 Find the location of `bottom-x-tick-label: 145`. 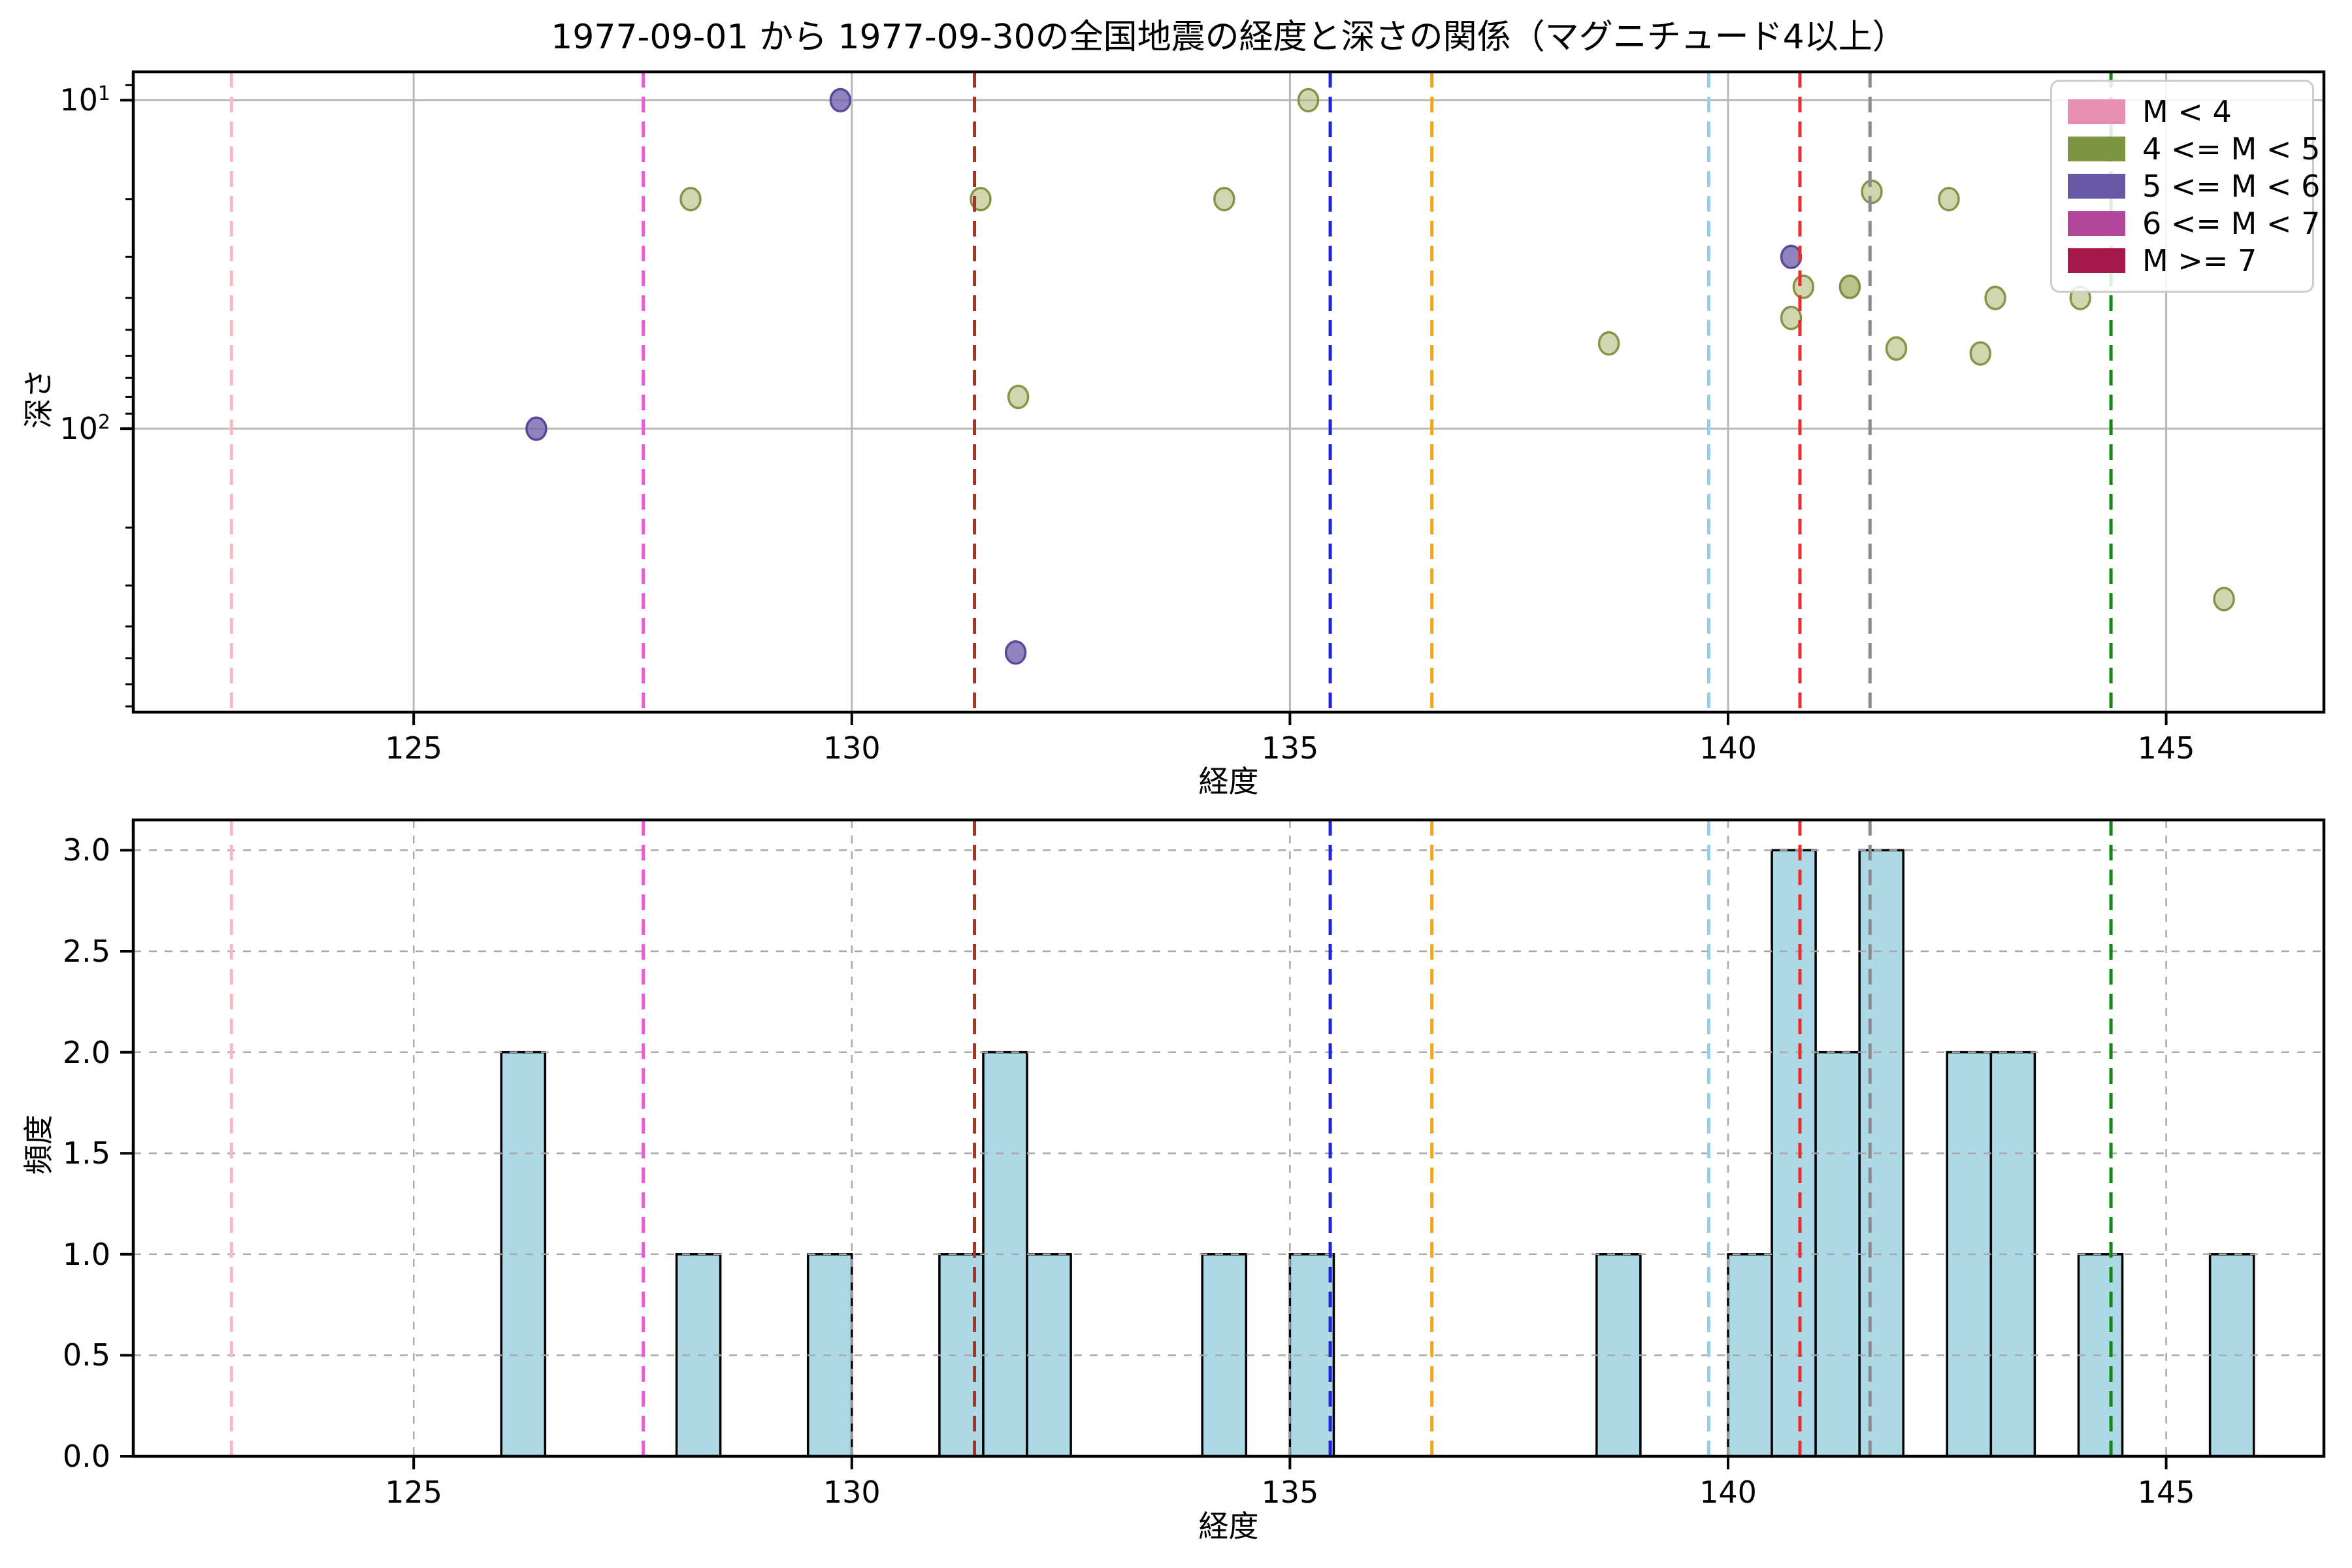

bottom-x-tick-label: 145 is located at coordinates (2166, 1492).